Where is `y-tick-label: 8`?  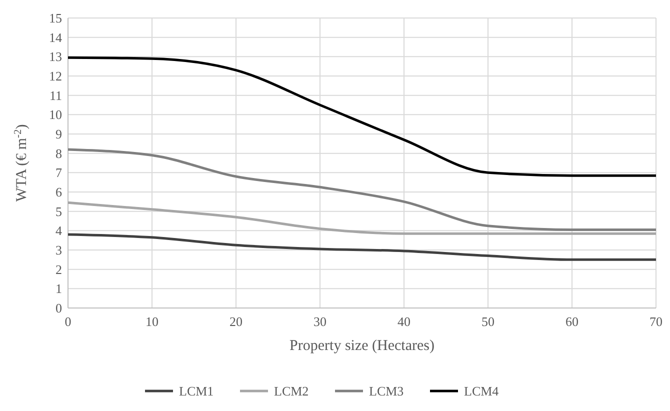 y-tick-label: 8 is located at coordinates (59, 153).